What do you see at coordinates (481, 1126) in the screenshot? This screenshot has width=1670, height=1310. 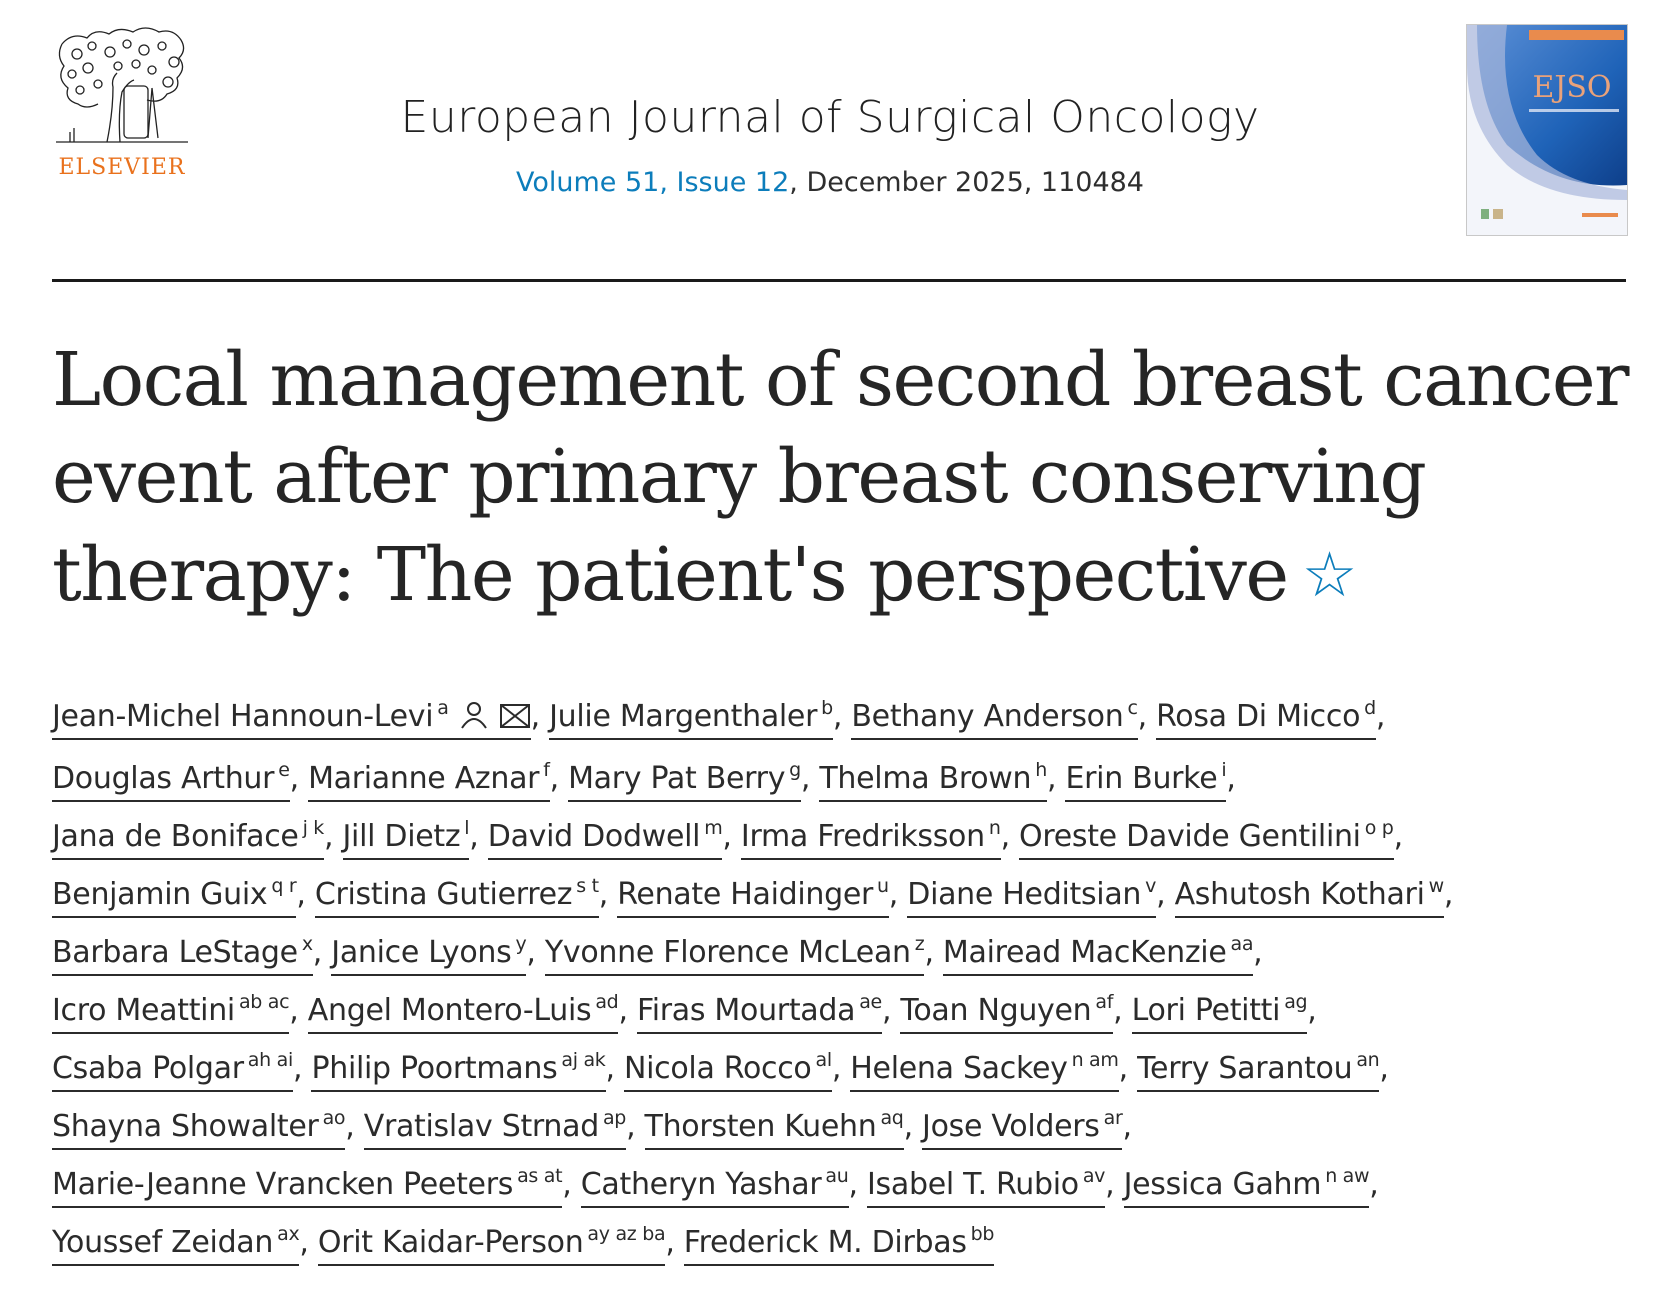 I see `author-name: Vratislav Strnad` at bounding box center [481, 1126].